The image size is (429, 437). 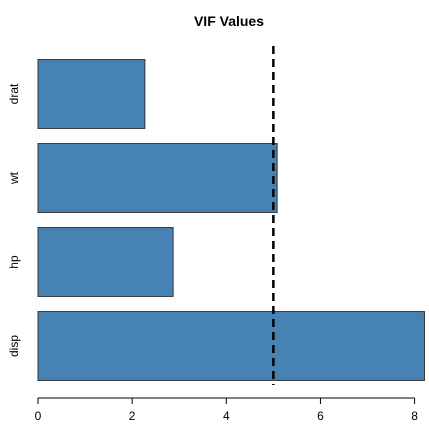 I want to click on bar-wt, so click(x=157, y=178).